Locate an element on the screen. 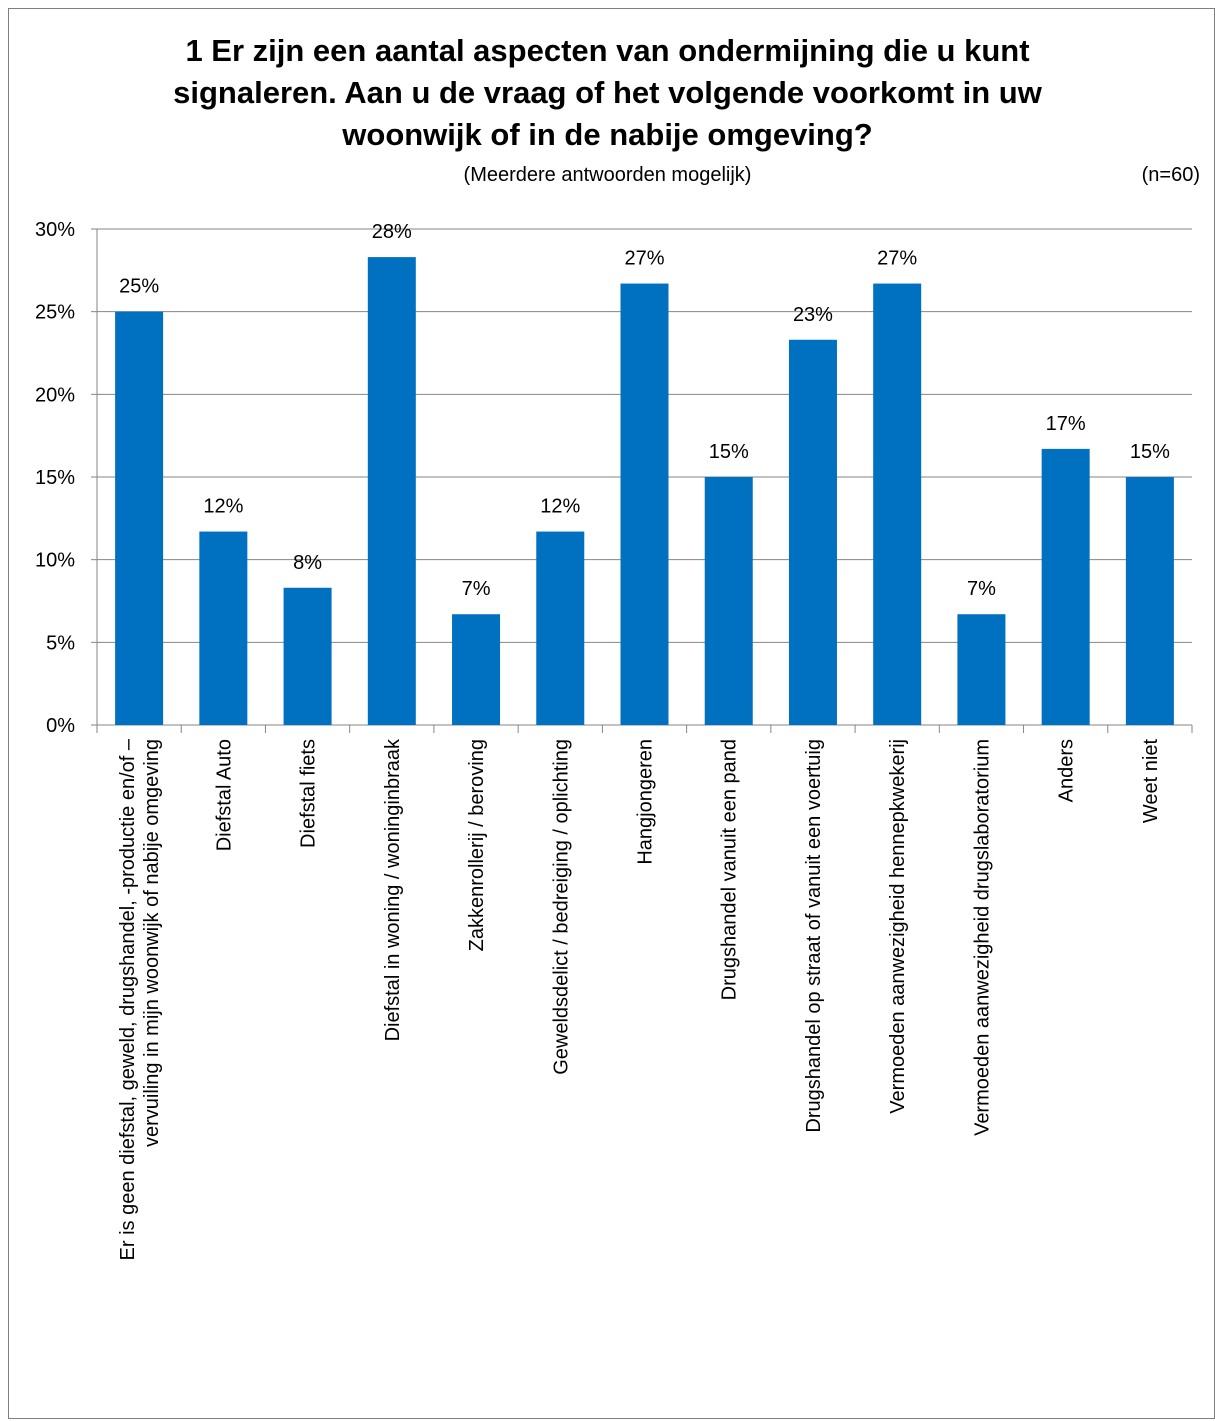 This screenshot has height=1421, width=1215. y-tick-label: 30% is located at coordinates (55, 230).